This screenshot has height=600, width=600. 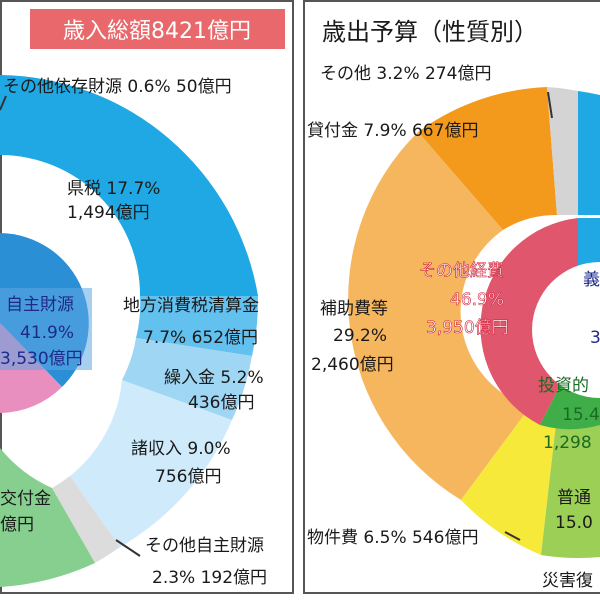 What do you see at coordinates (566, 330) in the screenshot?
I see `center-hole` at bounding box center [566, 330].